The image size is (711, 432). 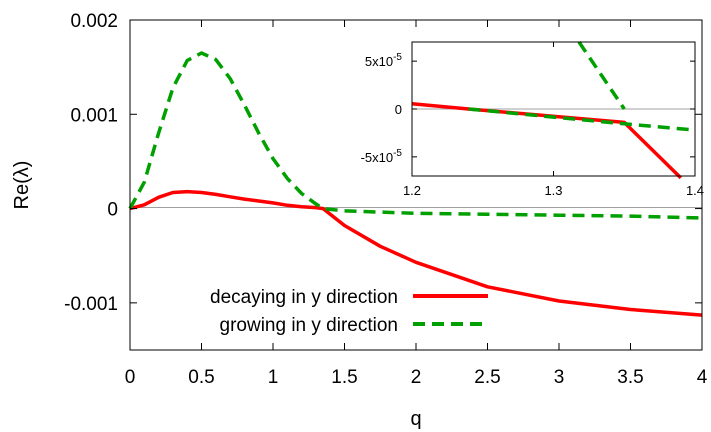 What do you see at coordinates (22, 185) in the screenshot?
I see `y-axis-label: Re(λ)` at bounding box center [22, 185].